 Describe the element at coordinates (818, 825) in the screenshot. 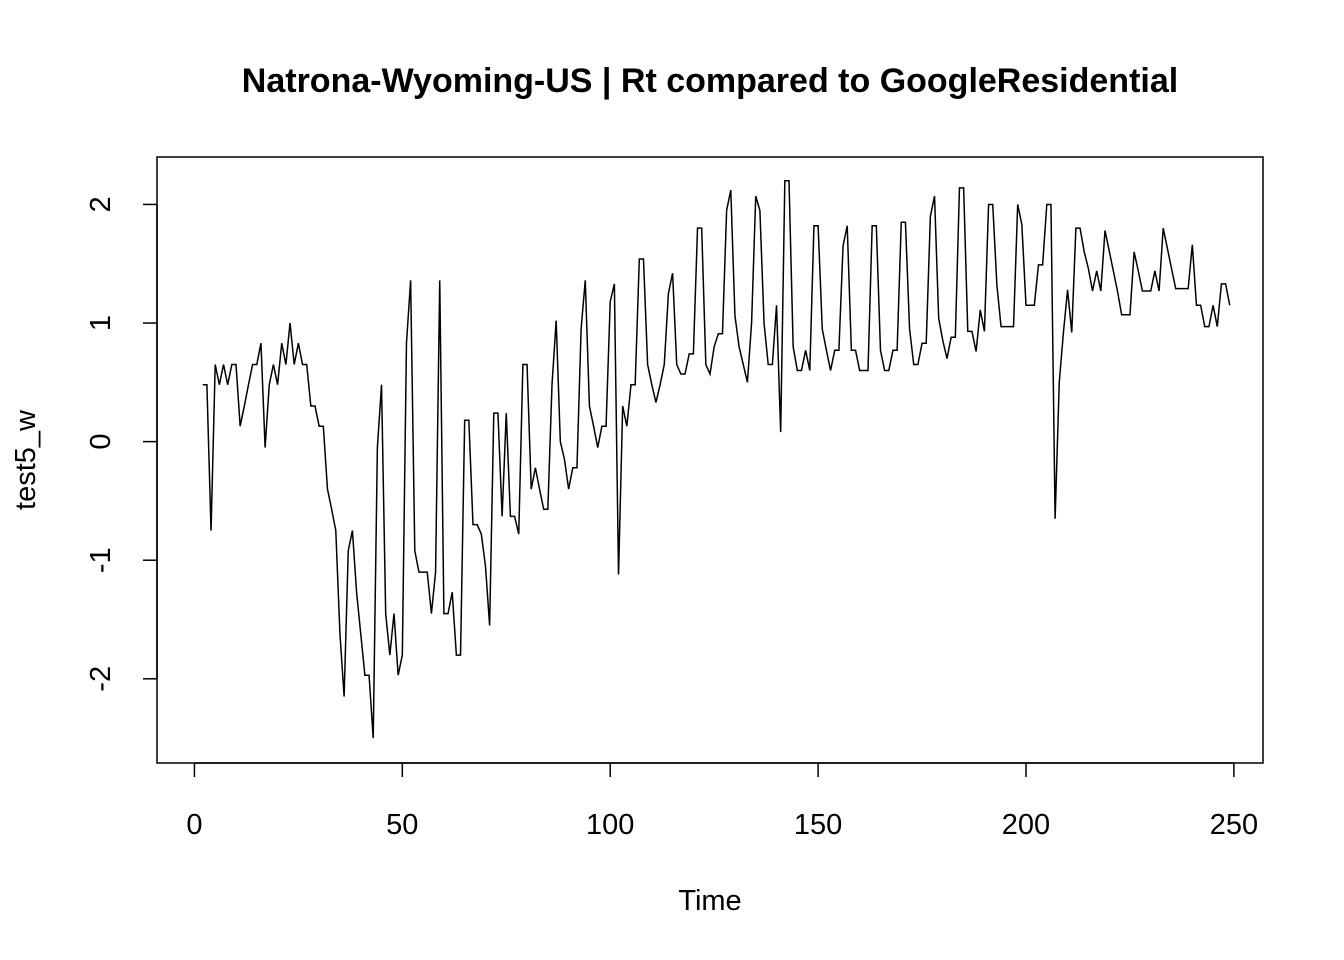

I see `x-tick-label: 150` at that location.